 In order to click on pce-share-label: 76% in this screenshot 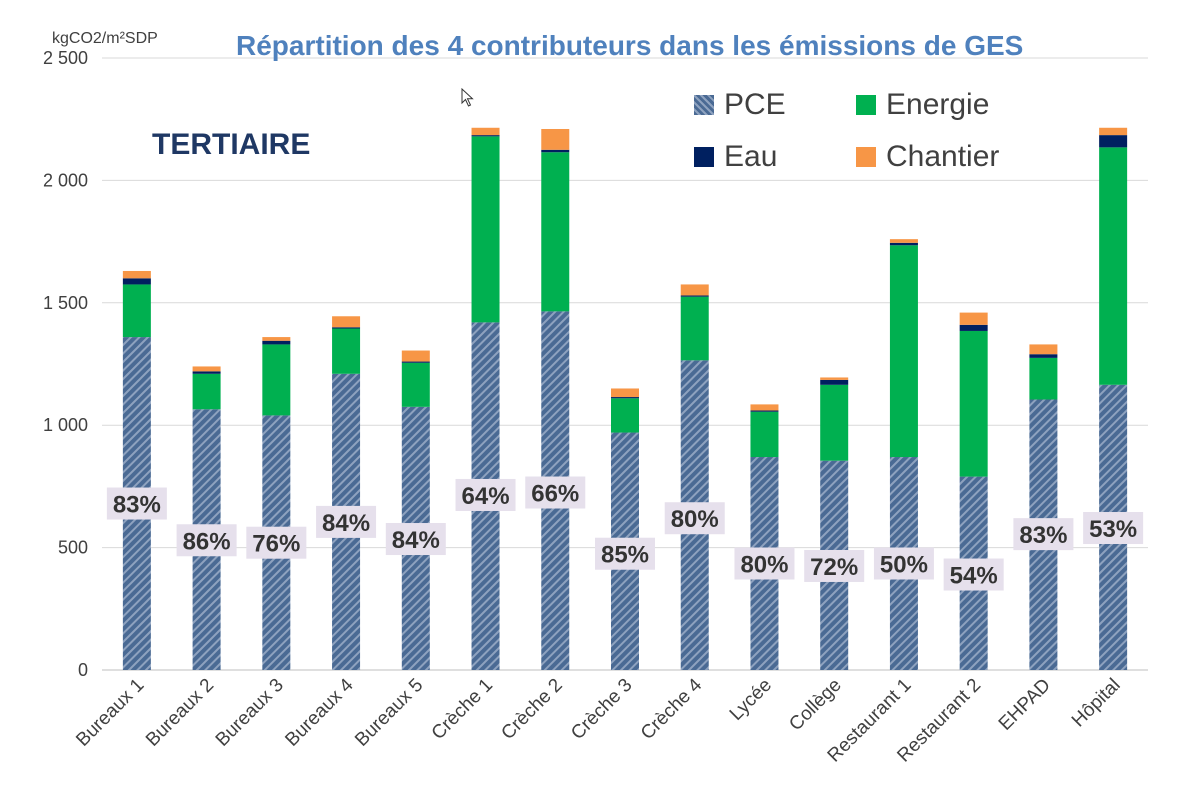, I will do `click(276, 544)`.